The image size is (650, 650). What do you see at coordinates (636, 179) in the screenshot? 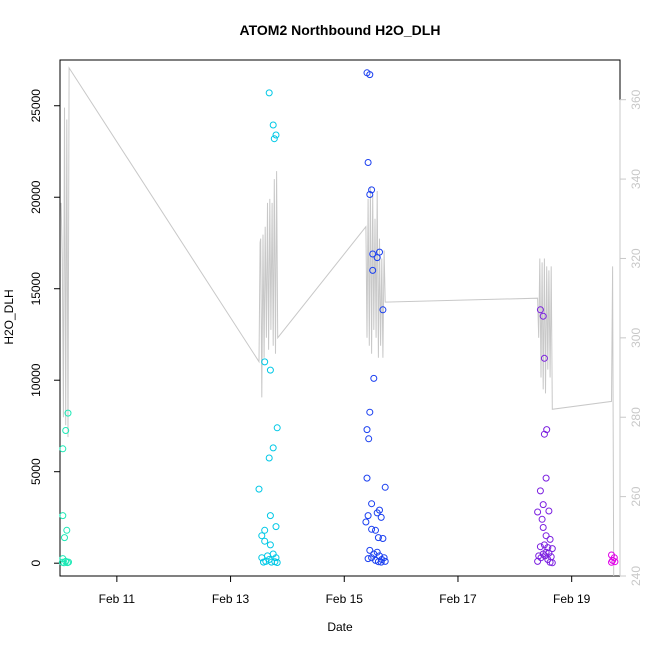
I see `y2-tick-label: 340` at bounding box center [636, 179].